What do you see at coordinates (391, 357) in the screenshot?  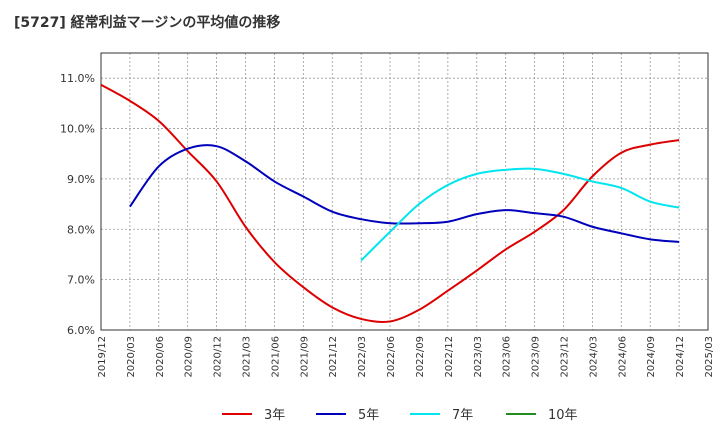 I see `x-tick-label: 2022/06` at bounding box center [391, 357].